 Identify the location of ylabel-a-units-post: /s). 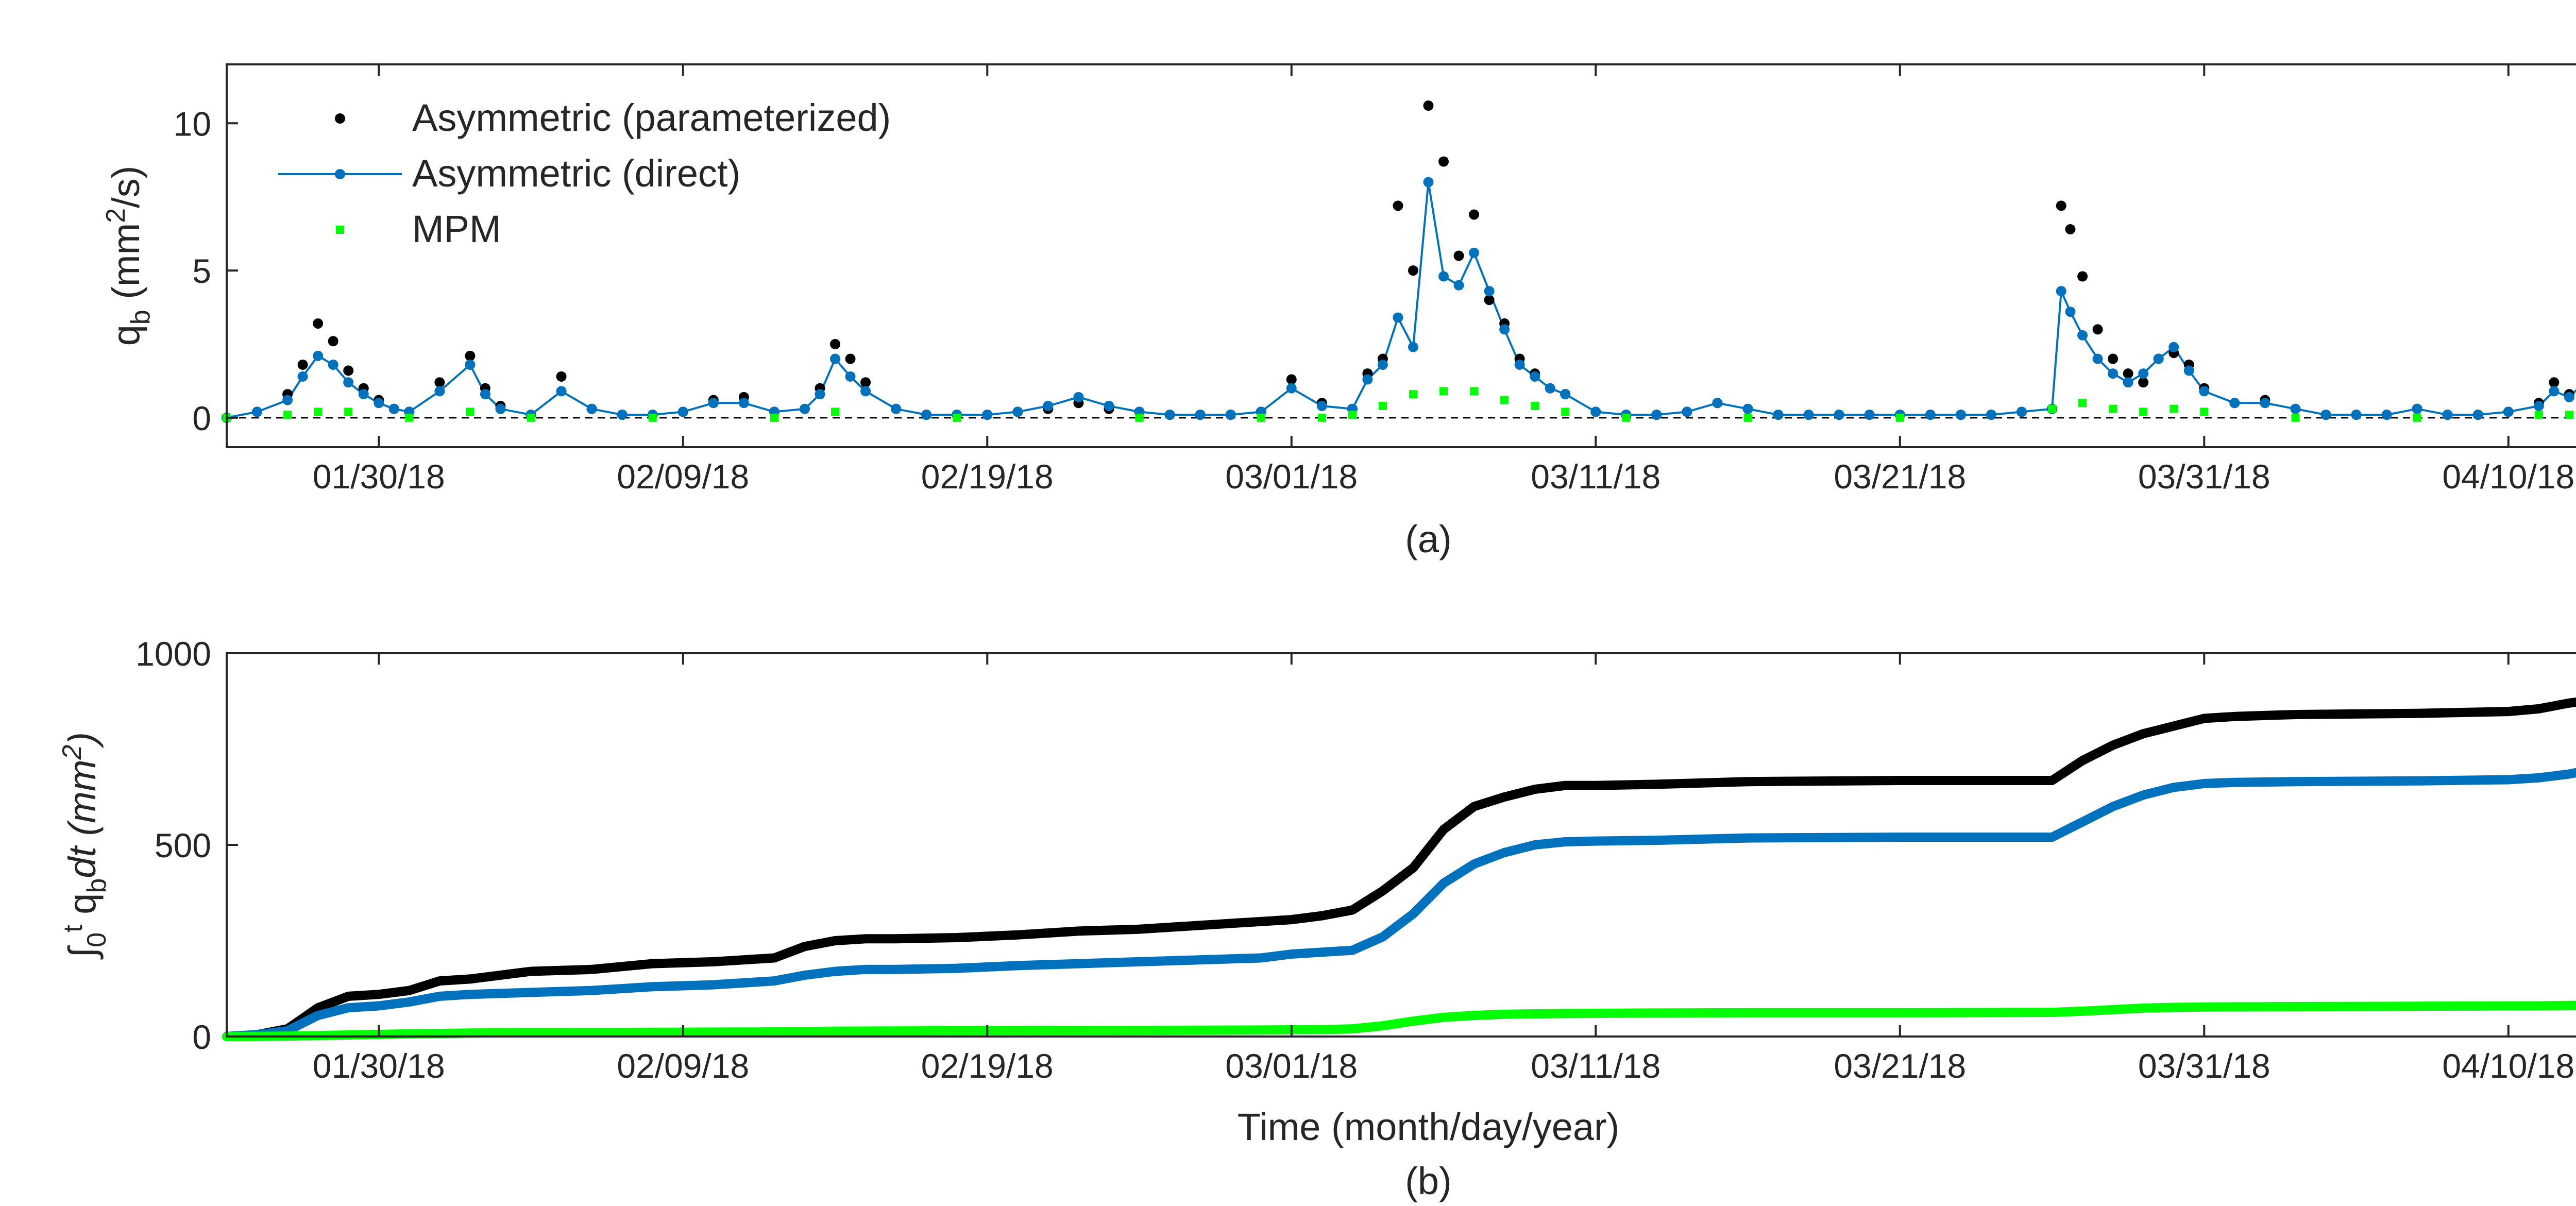
(126, 187).